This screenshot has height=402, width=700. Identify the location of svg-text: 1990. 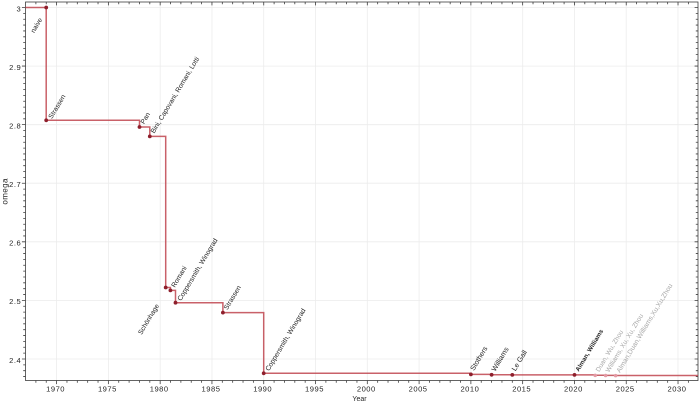
(262, 389).